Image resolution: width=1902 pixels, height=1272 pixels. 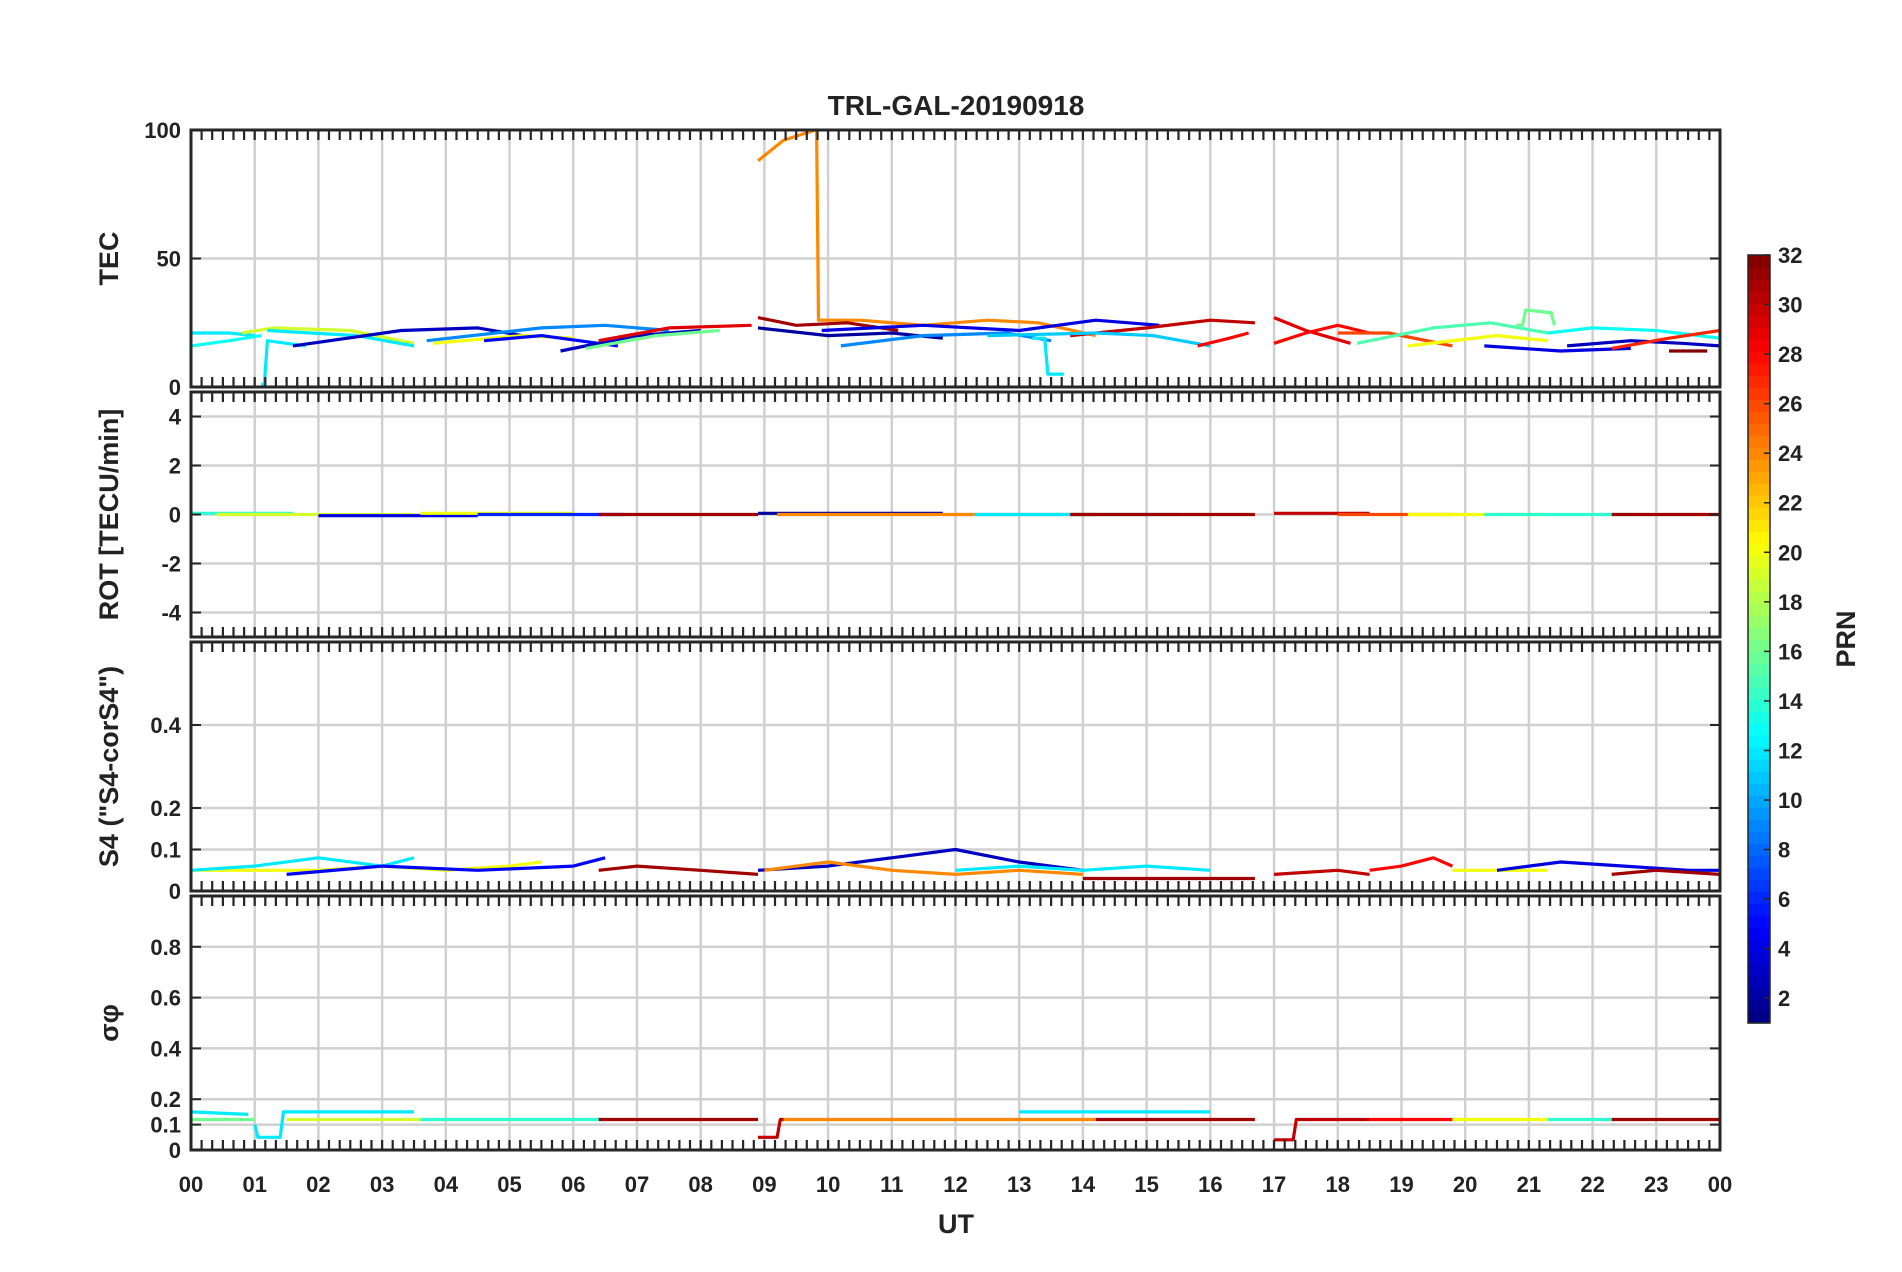 I want to click on colorbar-tick-label: 2, so click(x=1784, y=998).